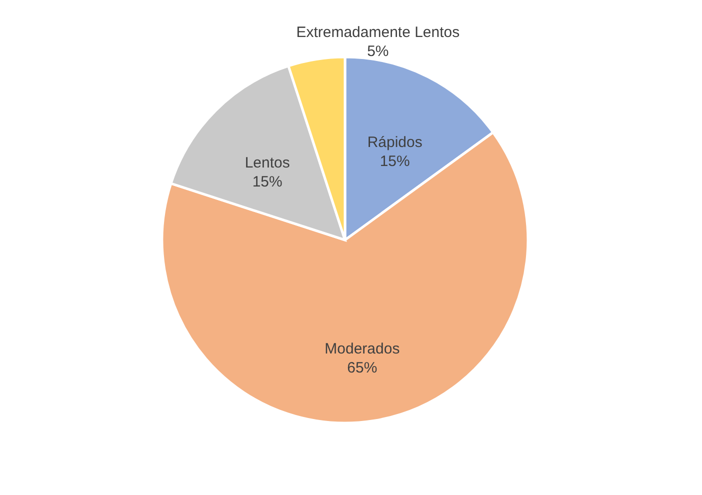  I want to click on slice-label: Extremadamente Lentos, so click(378, 33).